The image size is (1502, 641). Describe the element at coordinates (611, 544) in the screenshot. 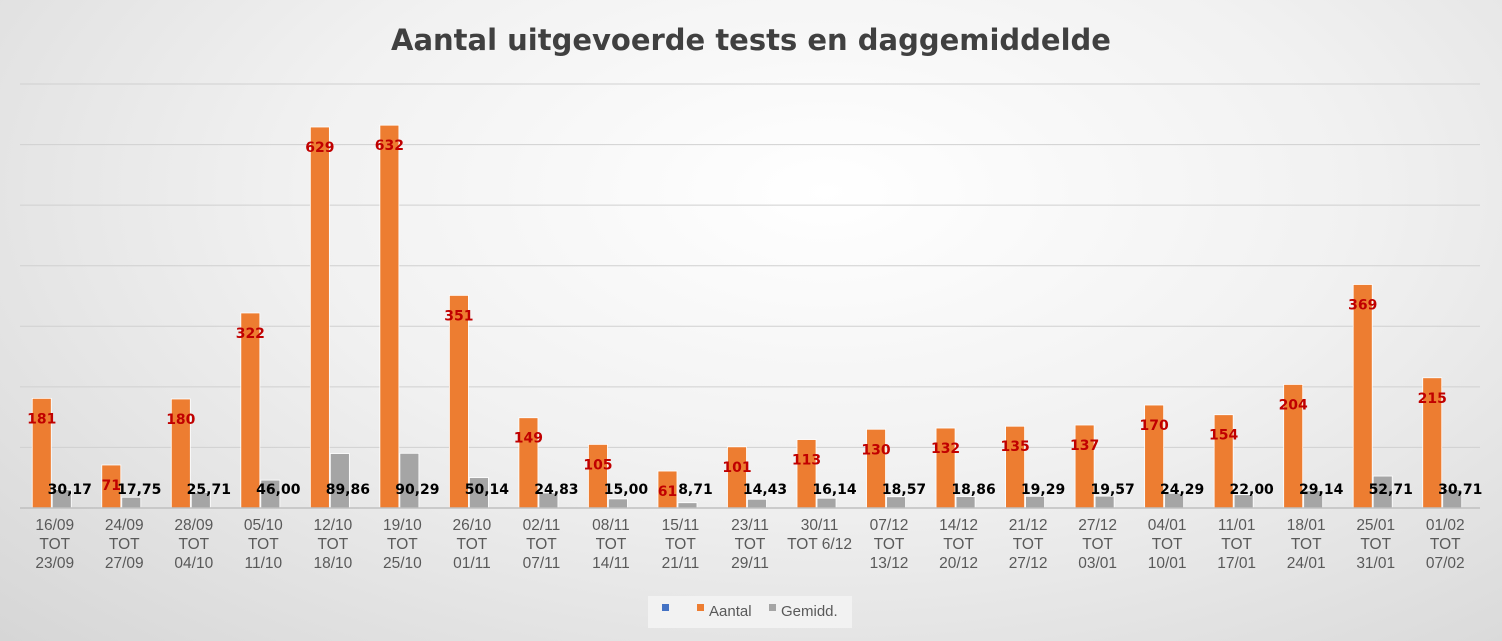

I see `x-tick-label: 08/11 TOT 14/11` at that location.